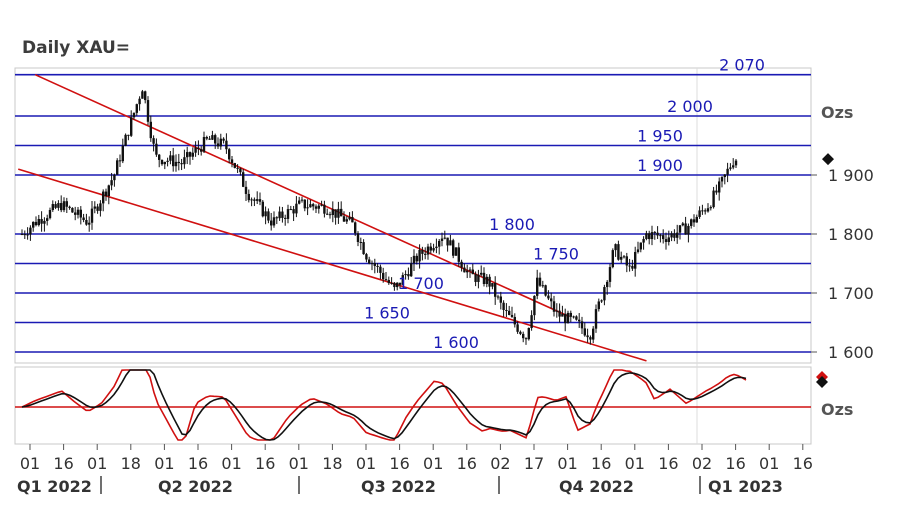  I want to click on y-tick-label: 1 600, so click(851, 352).